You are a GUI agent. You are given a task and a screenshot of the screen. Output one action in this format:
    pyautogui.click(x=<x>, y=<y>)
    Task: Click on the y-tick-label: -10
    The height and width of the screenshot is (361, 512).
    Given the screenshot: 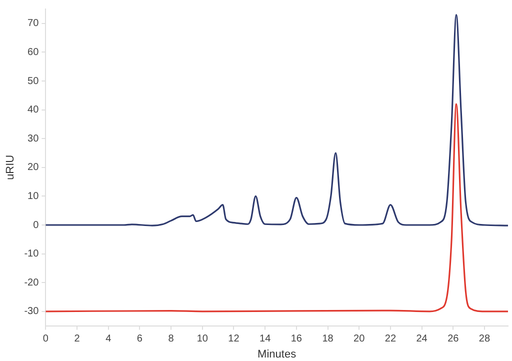 What is the action you would take?
    pyautogui.click(x=32, y=254)
    